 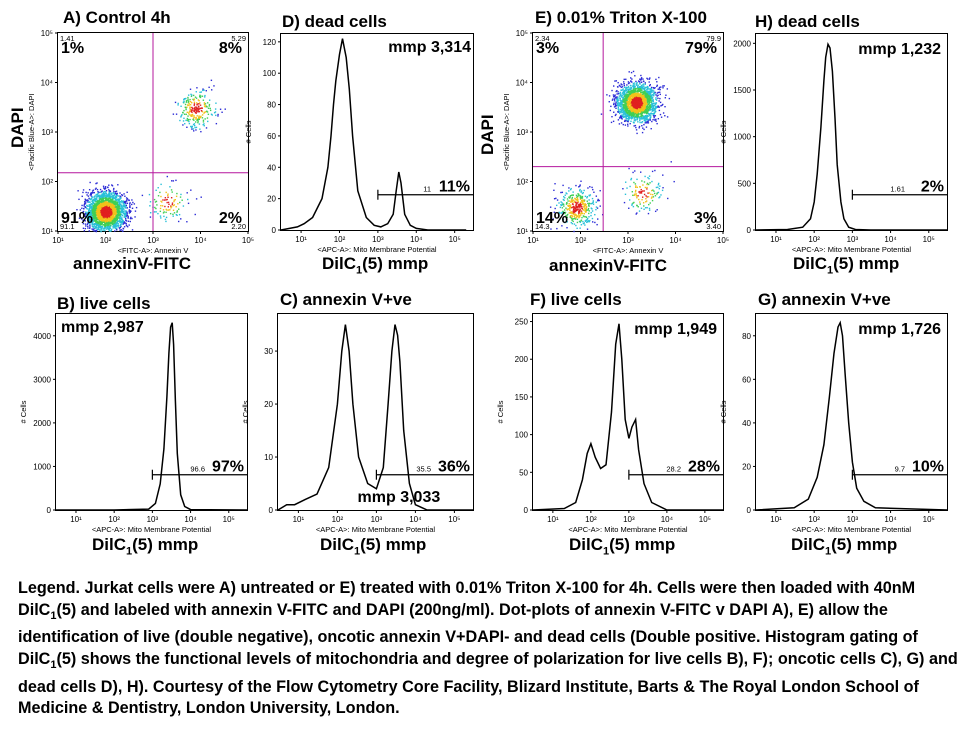 I want to click on chart-H-gate-label: 1.61, so click(x=897, y=189).